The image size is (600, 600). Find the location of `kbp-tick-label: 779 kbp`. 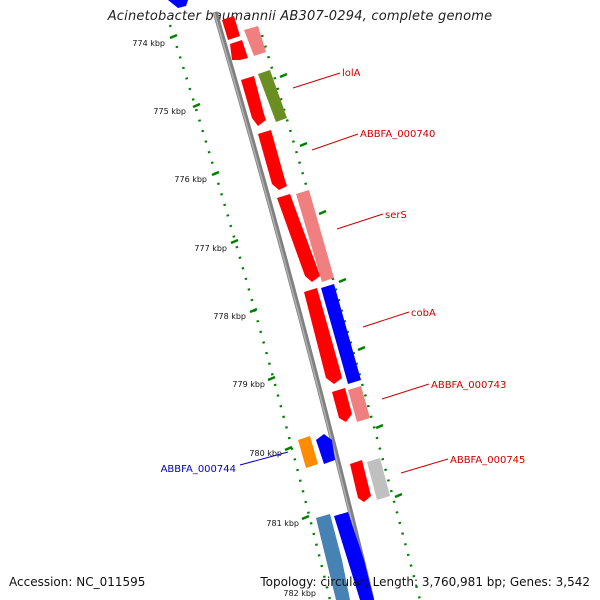

kbp-tick-label: 779 kbp is located at coordinates (248, 384).